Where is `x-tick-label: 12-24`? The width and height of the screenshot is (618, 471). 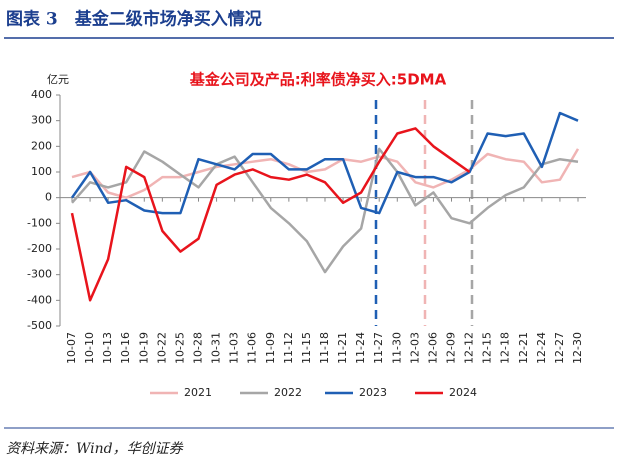
x-tick-label: 12-24 is located at coordinates (541, 348).